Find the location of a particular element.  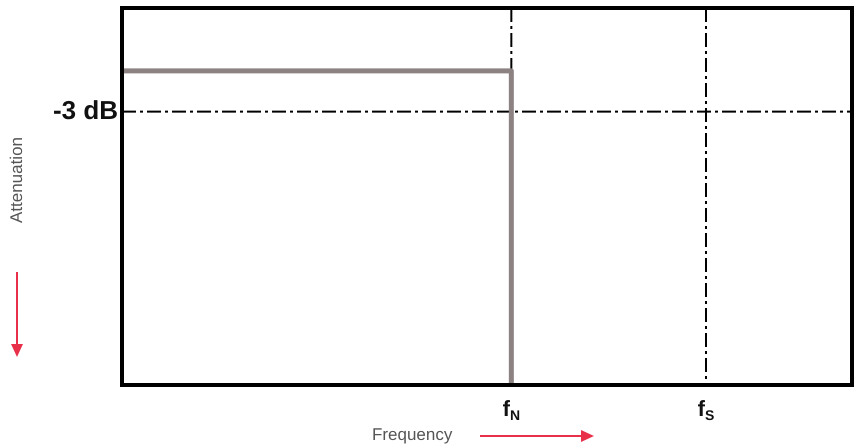

ref-line-label: -3 dB is located at coordinates (85, 109).